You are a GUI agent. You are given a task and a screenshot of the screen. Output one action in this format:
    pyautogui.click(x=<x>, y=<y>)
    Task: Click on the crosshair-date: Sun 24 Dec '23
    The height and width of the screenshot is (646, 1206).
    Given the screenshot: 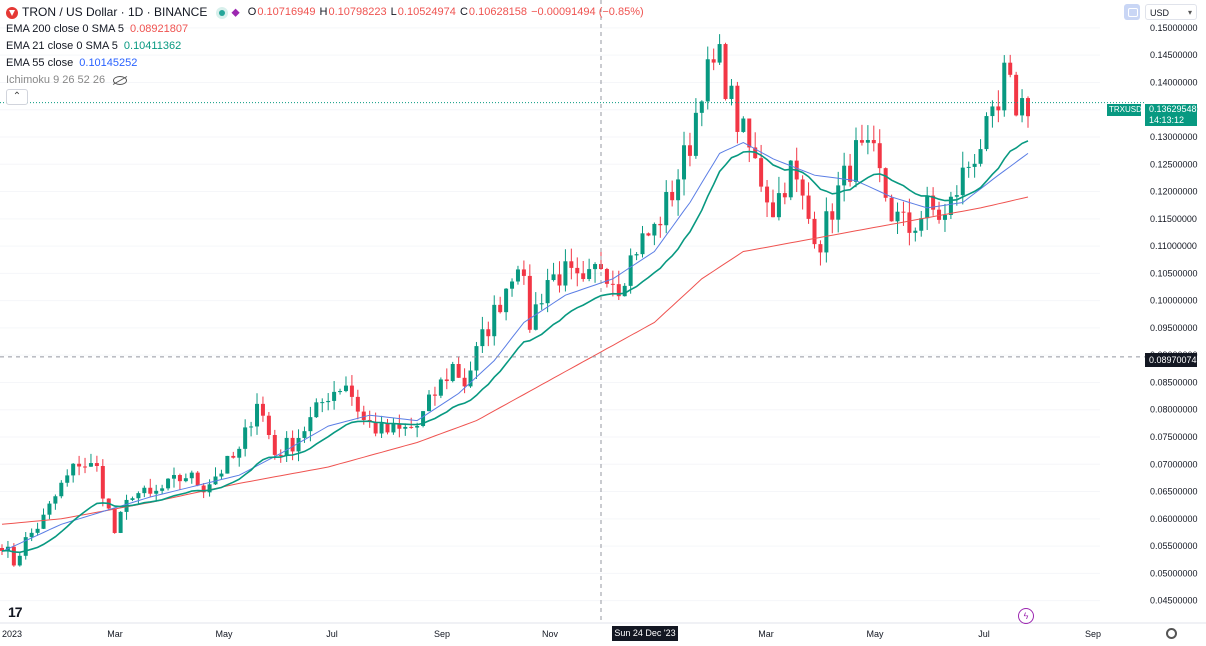 What is the action you would take?
    pyautogui.click(x=645, y=633)
    